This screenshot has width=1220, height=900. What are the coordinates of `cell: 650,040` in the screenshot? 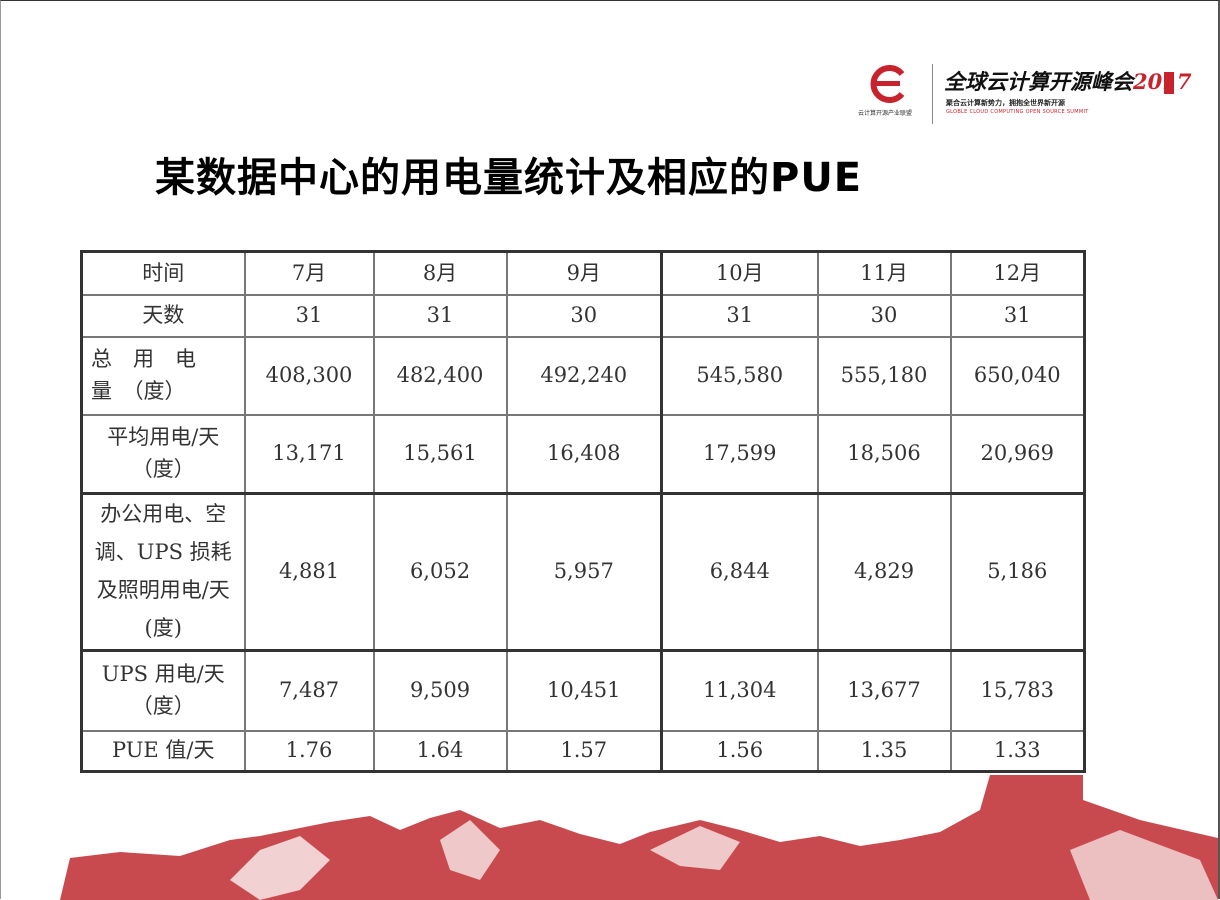 It's located at (1017, 375).